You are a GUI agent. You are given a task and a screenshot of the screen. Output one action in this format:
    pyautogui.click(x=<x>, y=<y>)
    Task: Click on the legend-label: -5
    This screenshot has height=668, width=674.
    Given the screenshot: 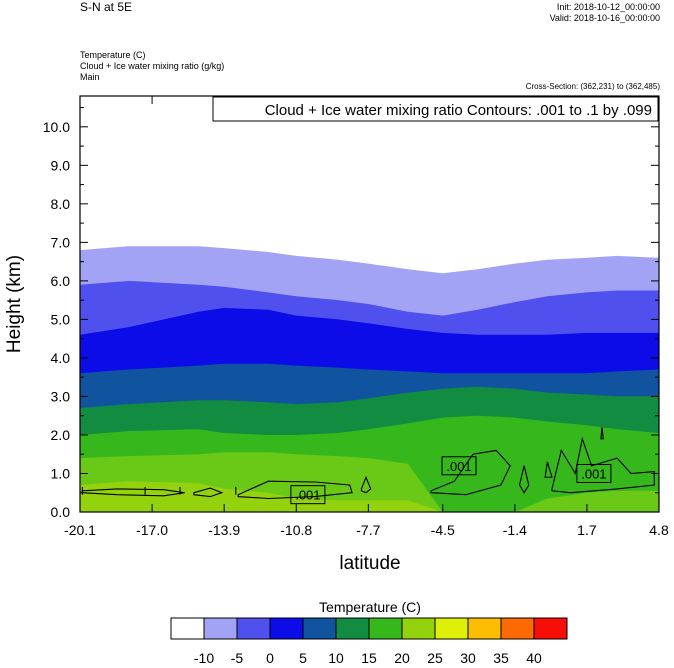 What is the action you would take?
    pyautogui.click(x=237, y=658)
    